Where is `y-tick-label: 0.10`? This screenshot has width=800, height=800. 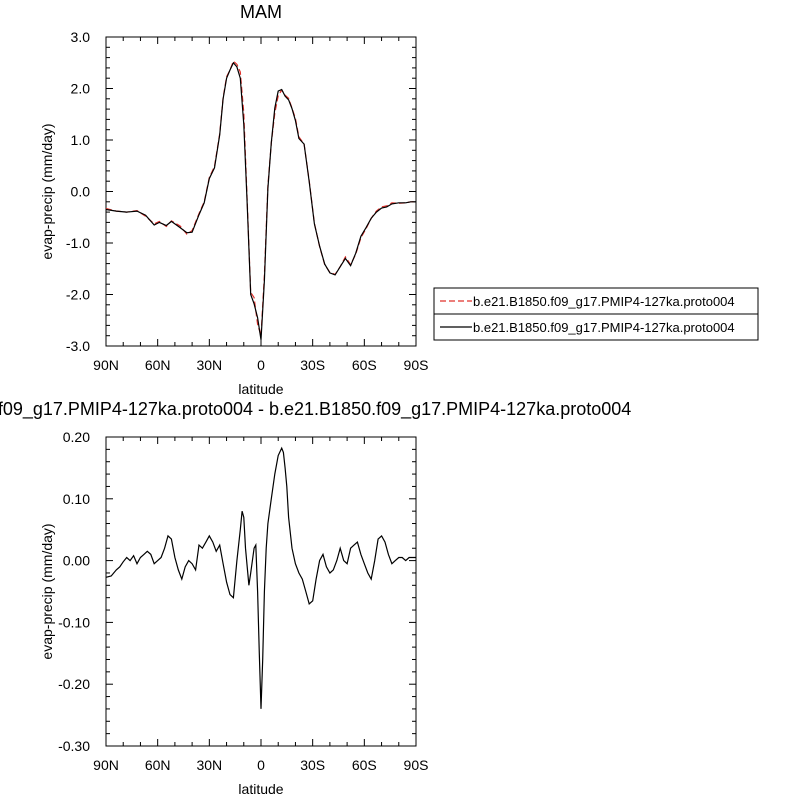 y-tick-label: 0.10 is located at coordinates (76, 499).